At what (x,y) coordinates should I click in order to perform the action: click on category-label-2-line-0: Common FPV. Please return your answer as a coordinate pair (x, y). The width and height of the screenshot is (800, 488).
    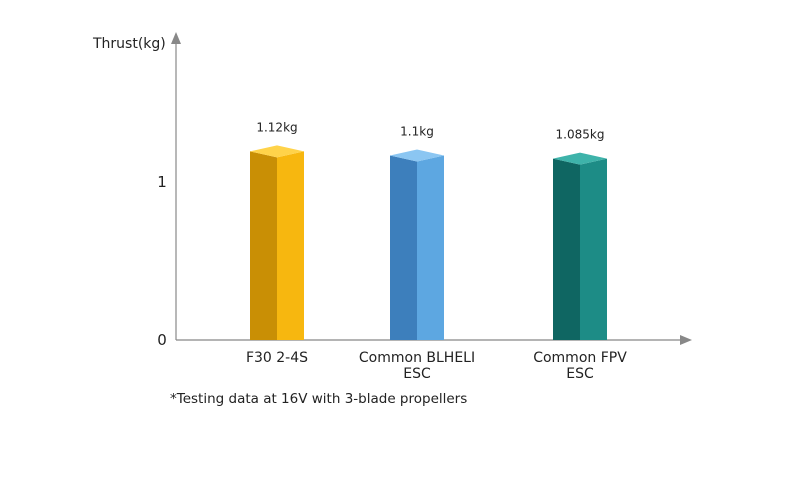
    Looking at the image, I should click on (580, 358).